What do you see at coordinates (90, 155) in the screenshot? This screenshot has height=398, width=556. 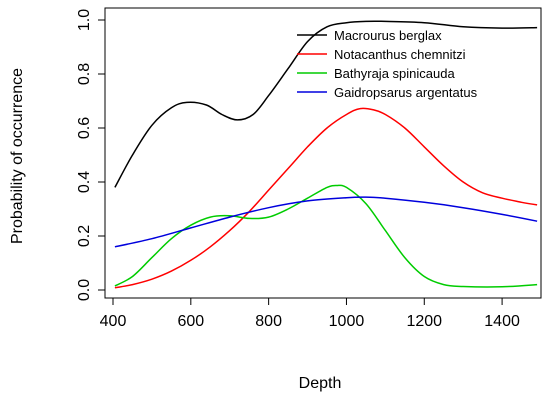 I see `y-axis: 0.0 0.2 0.4 0.6 0.8 1.0` at bounding box center [90, 155].